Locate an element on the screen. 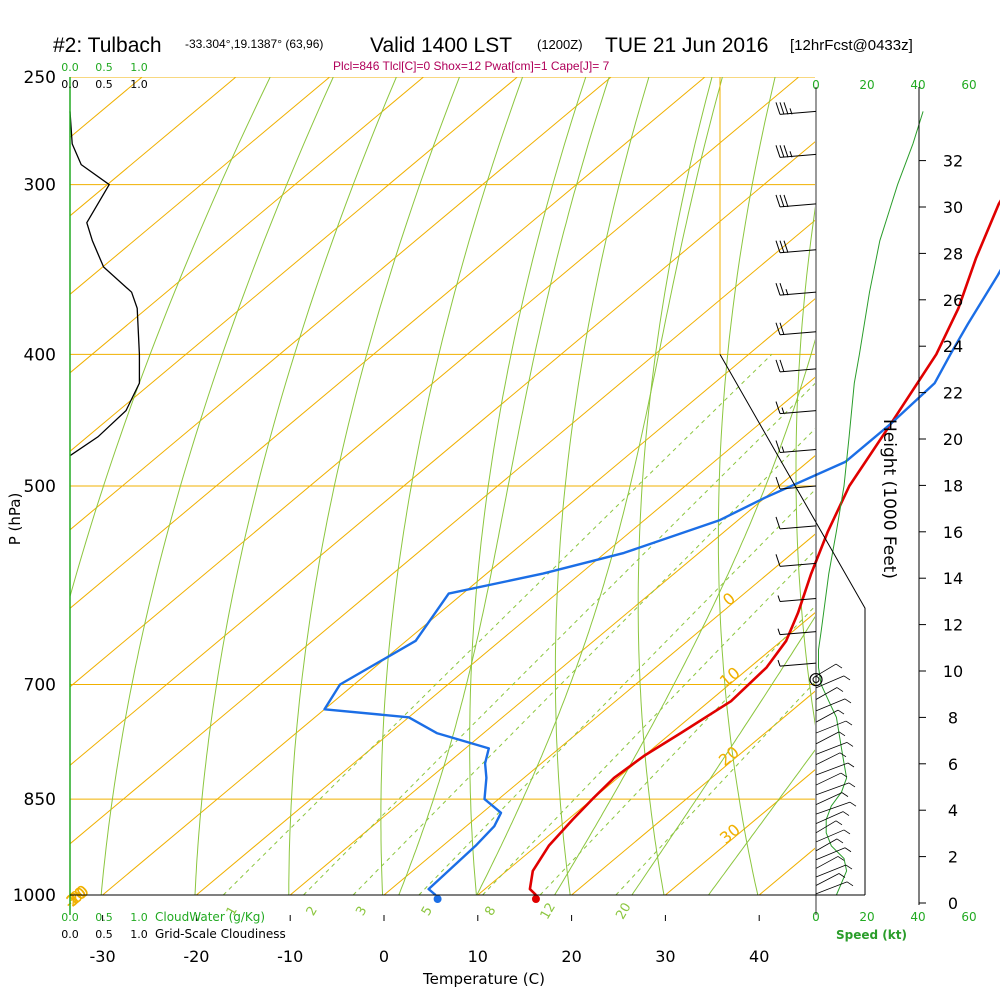  isotherm-line is located at coordinates (926, 486).